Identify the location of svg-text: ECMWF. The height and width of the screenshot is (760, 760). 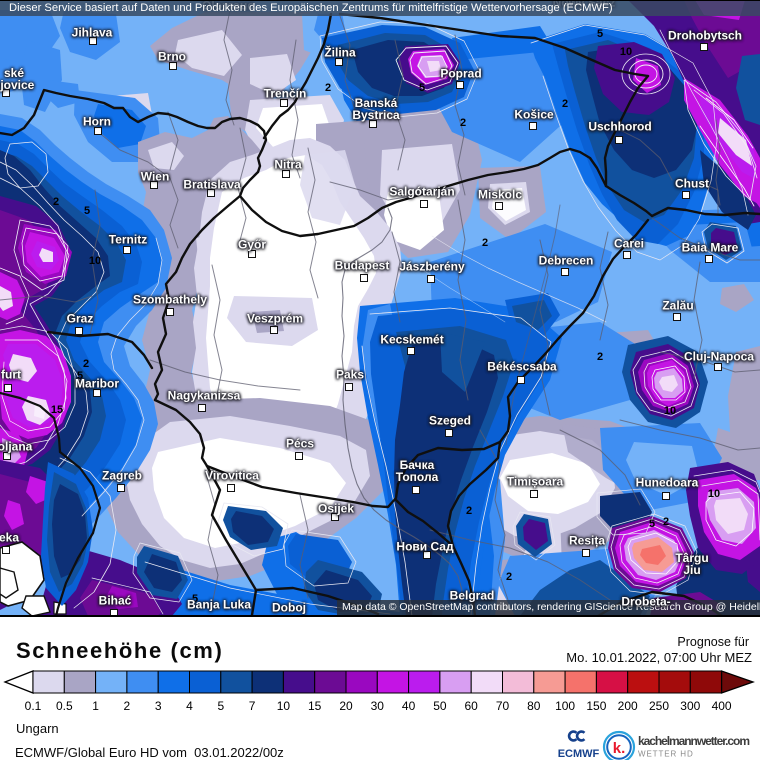
(579, 754).